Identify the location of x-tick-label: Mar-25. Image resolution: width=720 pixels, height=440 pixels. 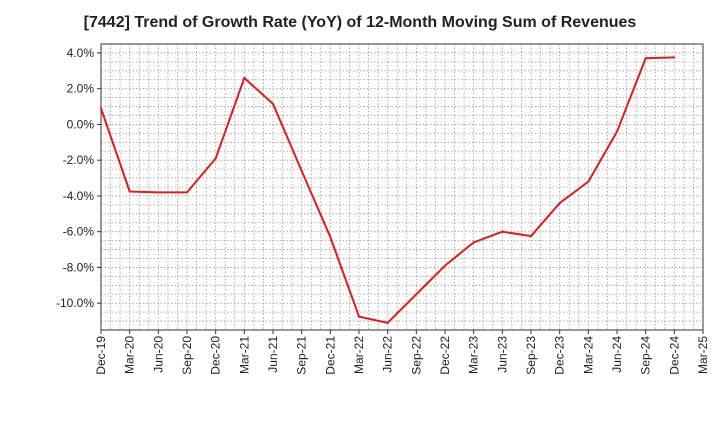
(703, 355).